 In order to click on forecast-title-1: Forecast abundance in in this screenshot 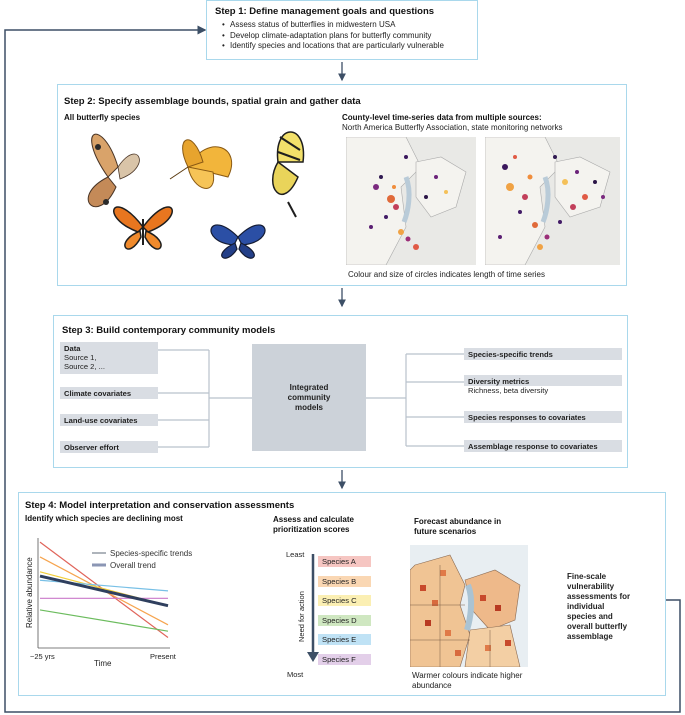, I will do `click(458, 521)`.